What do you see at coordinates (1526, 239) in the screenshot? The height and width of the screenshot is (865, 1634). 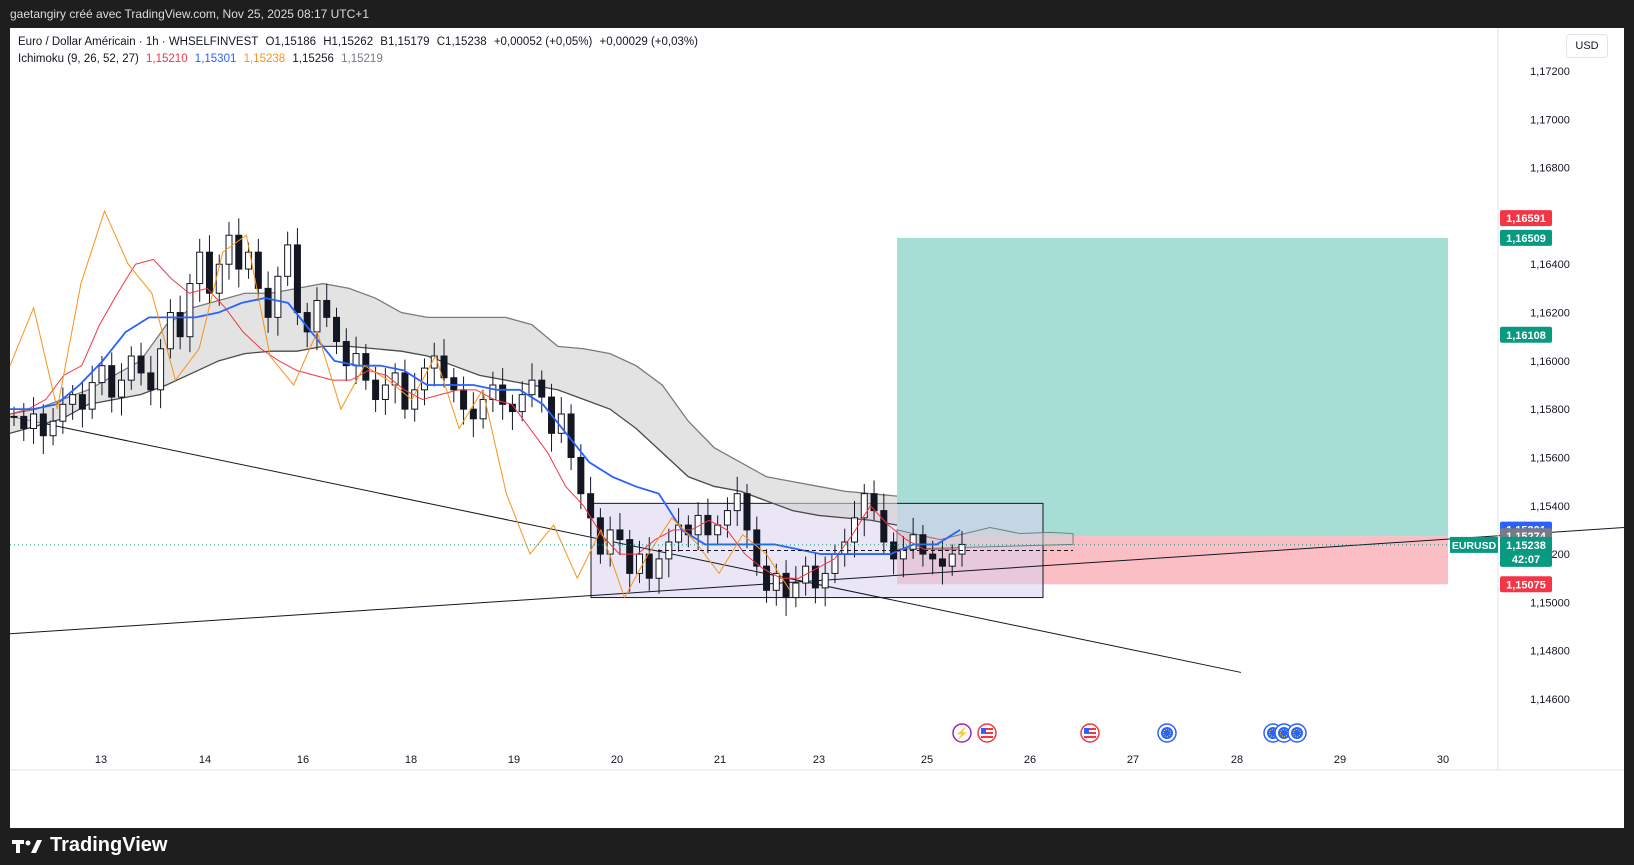 I see `price-label: 1,16509` at bounding box center [1526, 239].